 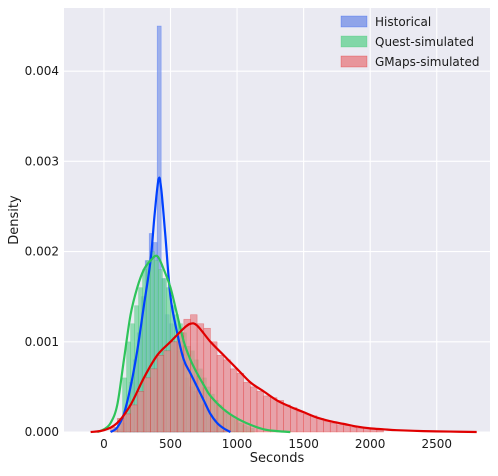 I want to click on legend-label: GMaps-simulated, so click(x=427, y=62).